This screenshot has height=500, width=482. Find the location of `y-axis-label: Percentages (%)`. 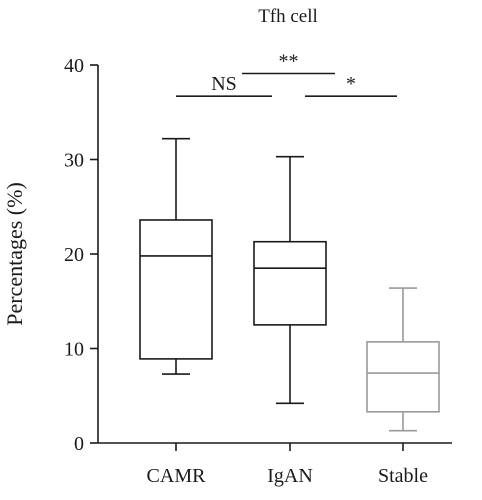

y-axis-label: Percentages (%) is located at coordinates (14, 254).